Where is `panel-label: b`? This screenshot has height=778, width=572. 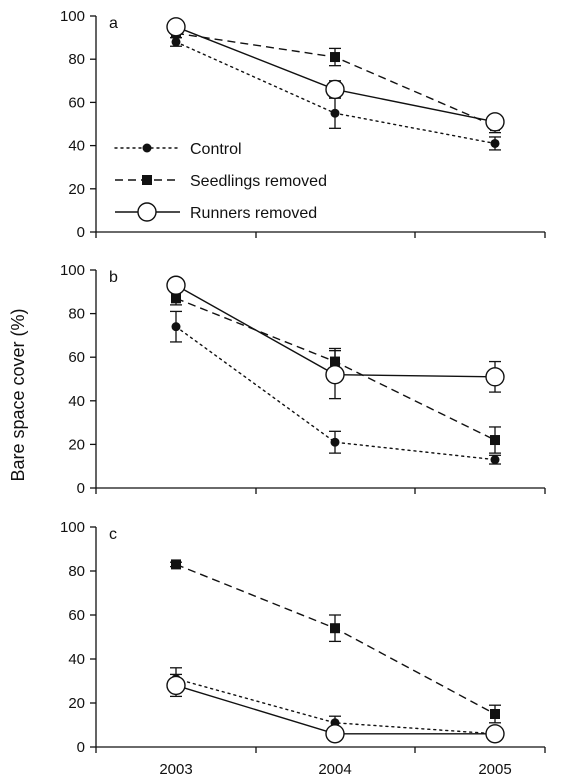
panel-label: b is located at coordinates (113, 277).